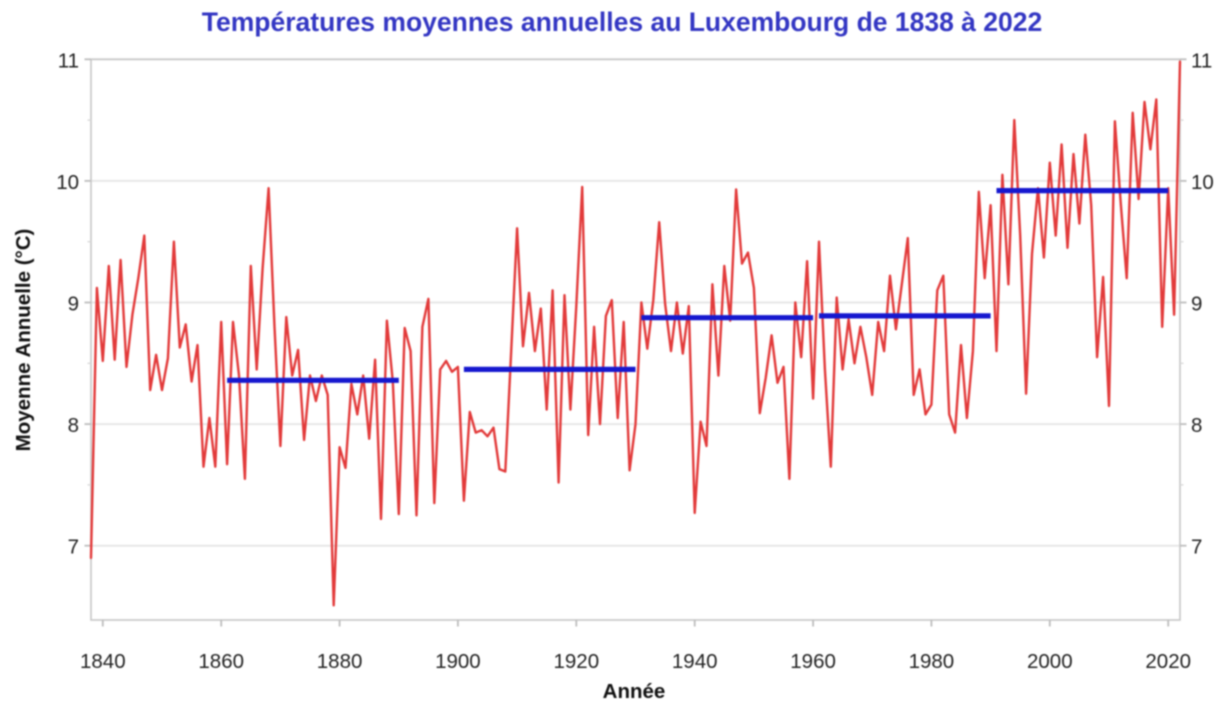 The image size is (1224, 719). I want to click on svg-text: 1860, so click(221, 661).